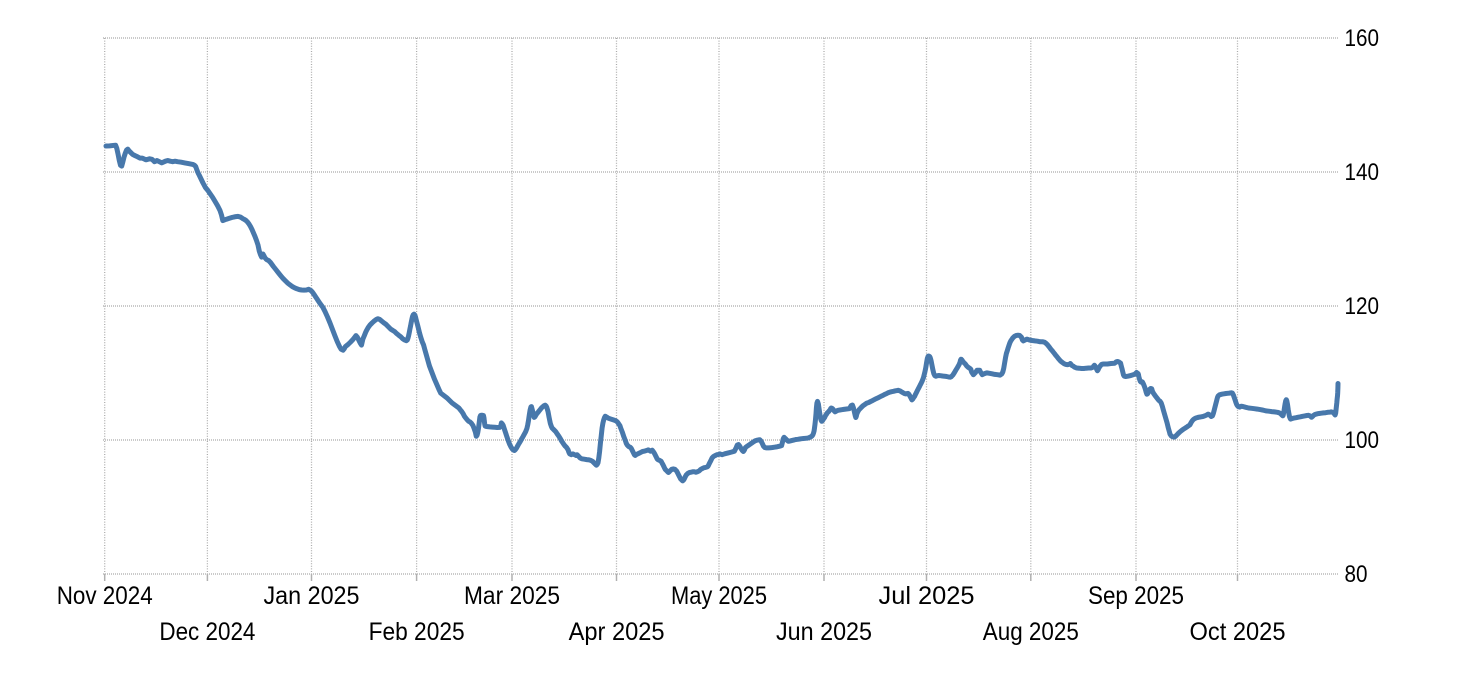  Describe the element at coordinates (1362, 306) in the screenshot. I see `svg-text: 120` at that location.